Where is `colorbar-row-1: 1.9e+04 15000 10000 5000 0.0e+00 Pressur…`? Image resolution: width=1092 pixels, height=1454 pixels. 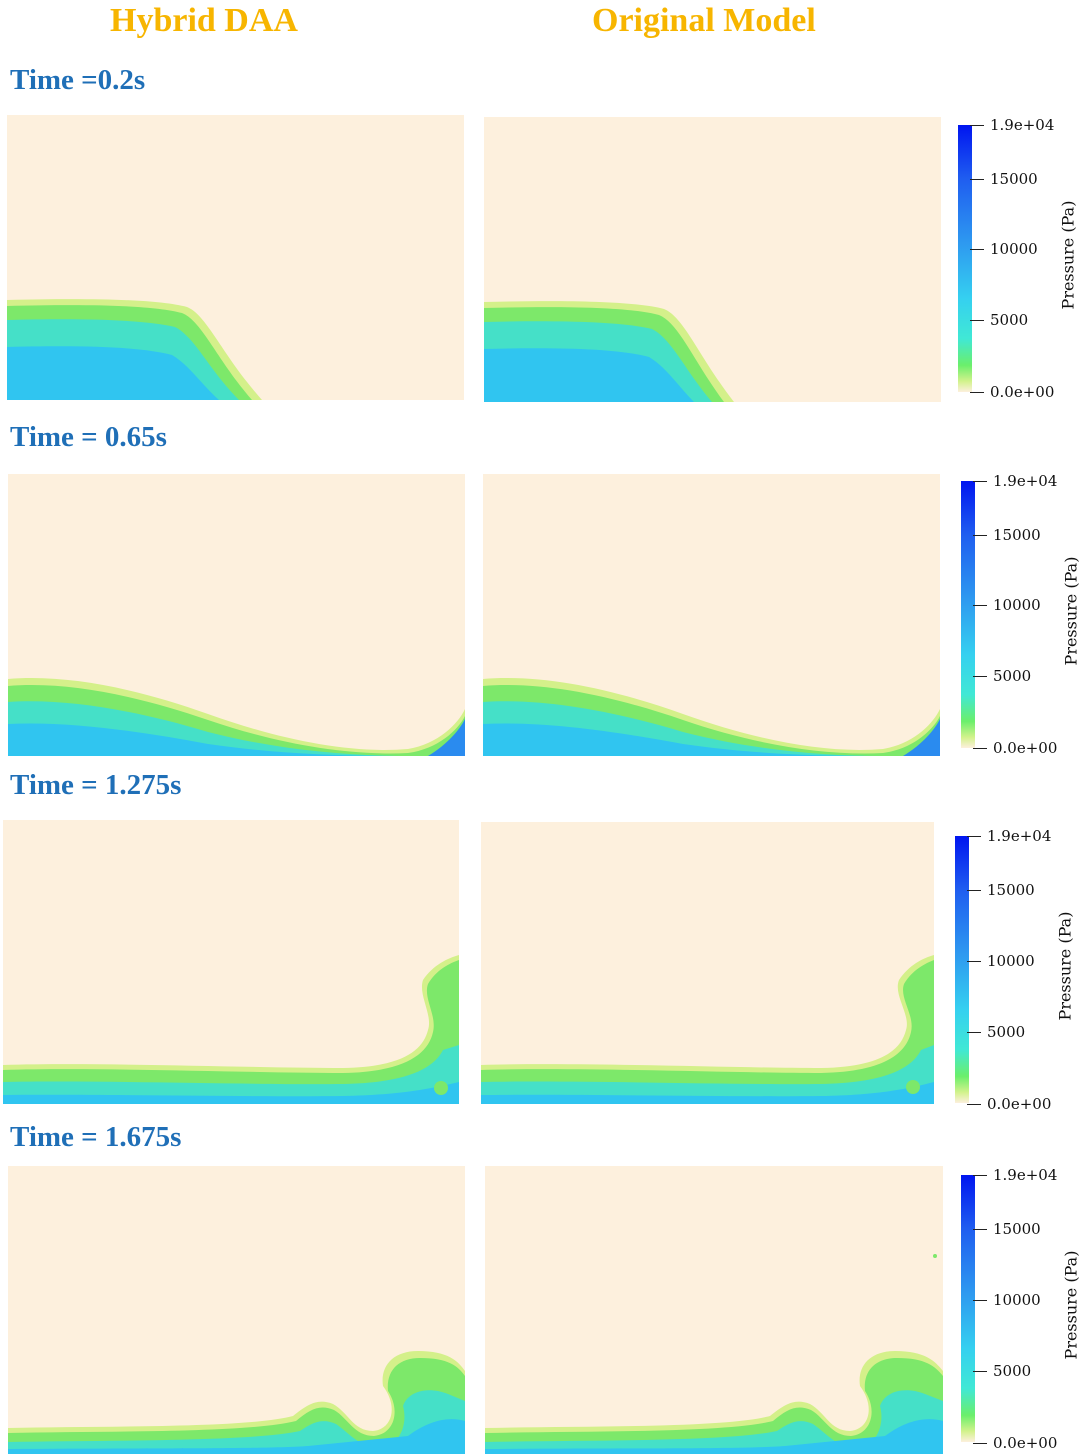
colorbar-row-1: 1.9e+04 15000 10000 5000 0.0e+00 Pressur… is located at coordinates (1025, 259).